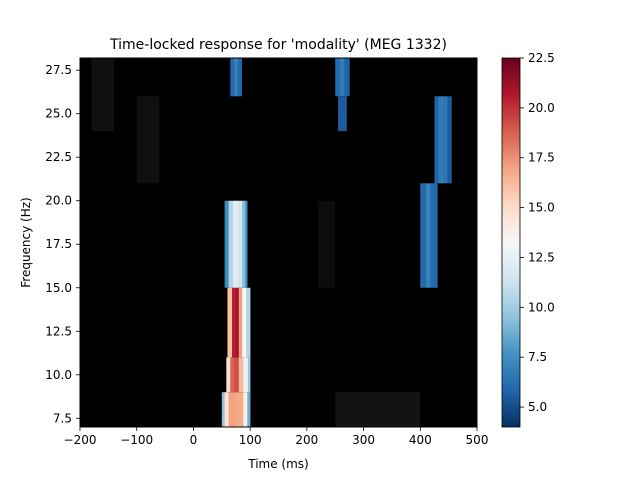  I want to click on colorbar-tick-label: 20.0, so click(541, 108).